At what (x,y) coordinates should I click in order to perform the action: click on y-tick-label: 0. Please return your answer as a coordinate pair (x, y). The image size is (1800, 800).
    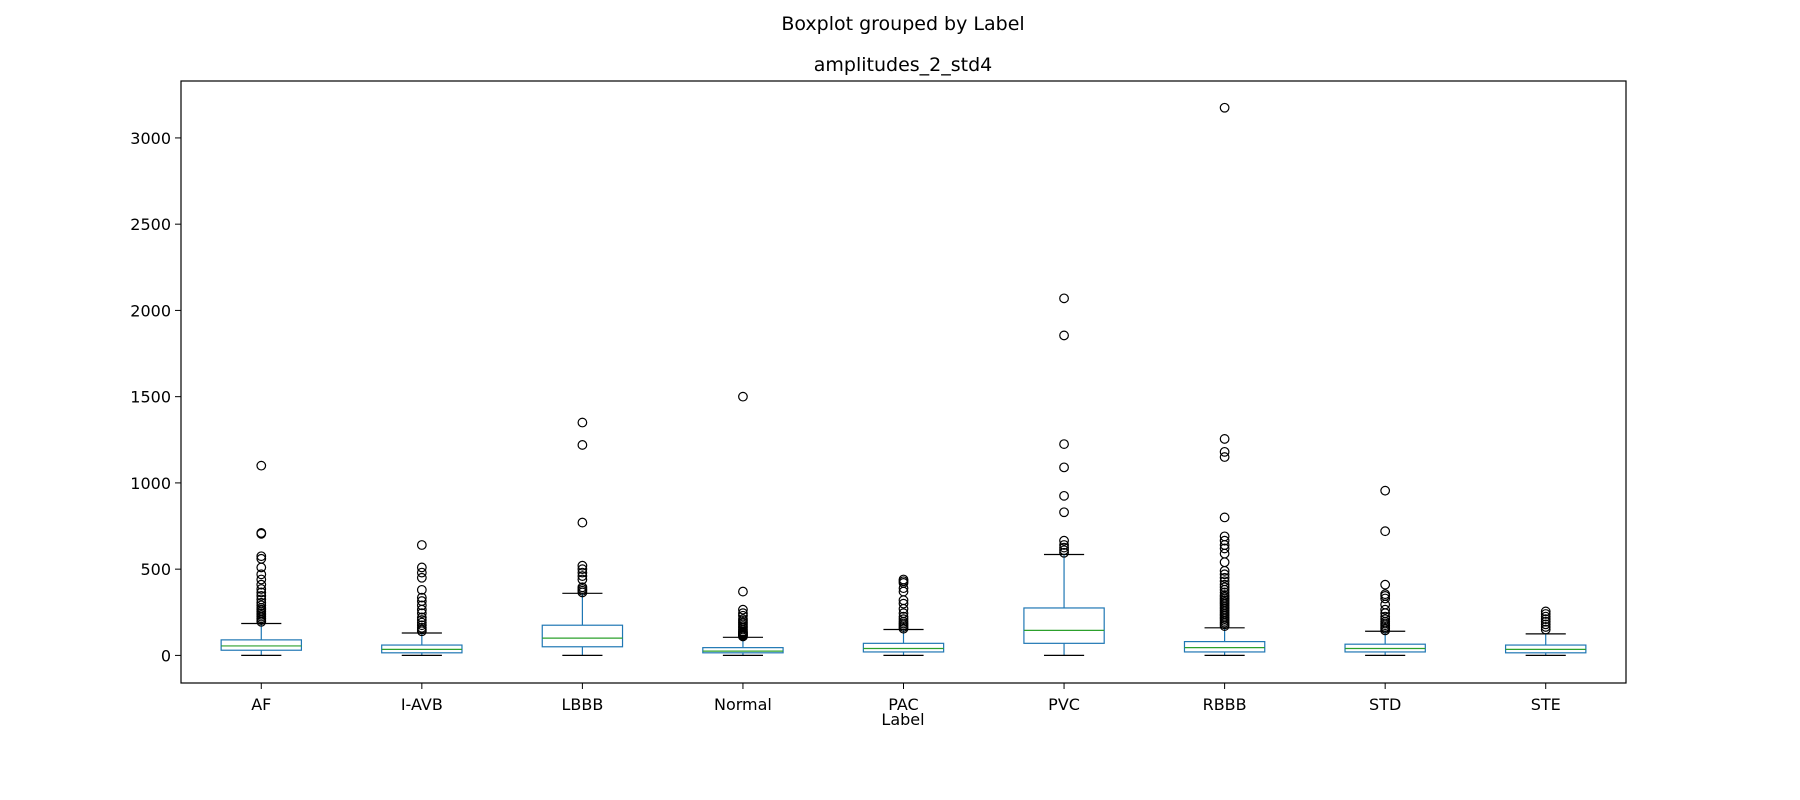
    Looking at the image, I should click on (166, 655).